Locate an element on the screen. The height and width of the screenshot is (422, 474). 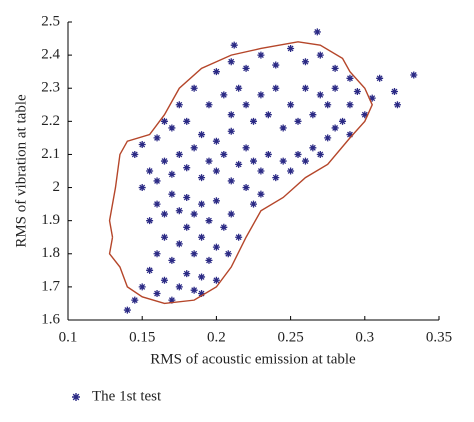
x-tick-label: 0.25 is located at coordinates (290, 337).